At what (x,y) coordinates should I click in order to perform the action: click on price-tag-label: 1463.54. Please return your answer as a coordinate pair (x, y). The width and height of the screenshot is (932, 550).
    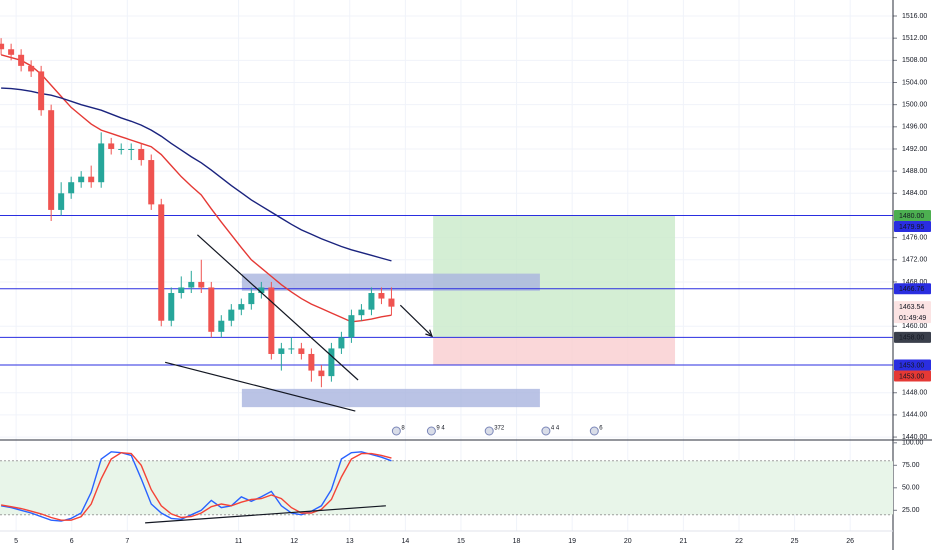
    Looking at the image, I should click on (911, 307).